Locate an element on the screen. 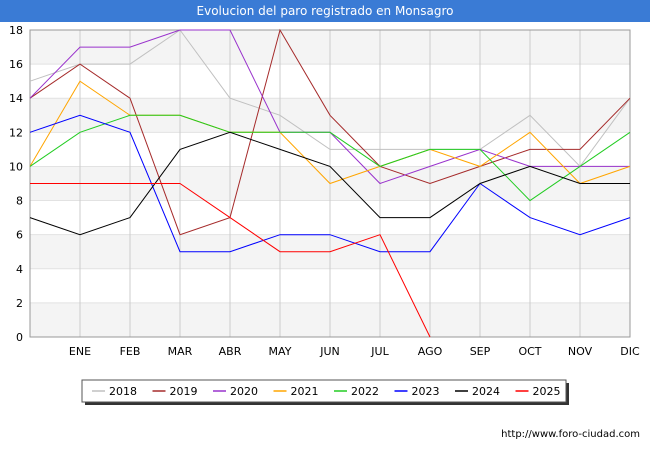  y-tick-label: 8 is located at coordinates (19, 201).